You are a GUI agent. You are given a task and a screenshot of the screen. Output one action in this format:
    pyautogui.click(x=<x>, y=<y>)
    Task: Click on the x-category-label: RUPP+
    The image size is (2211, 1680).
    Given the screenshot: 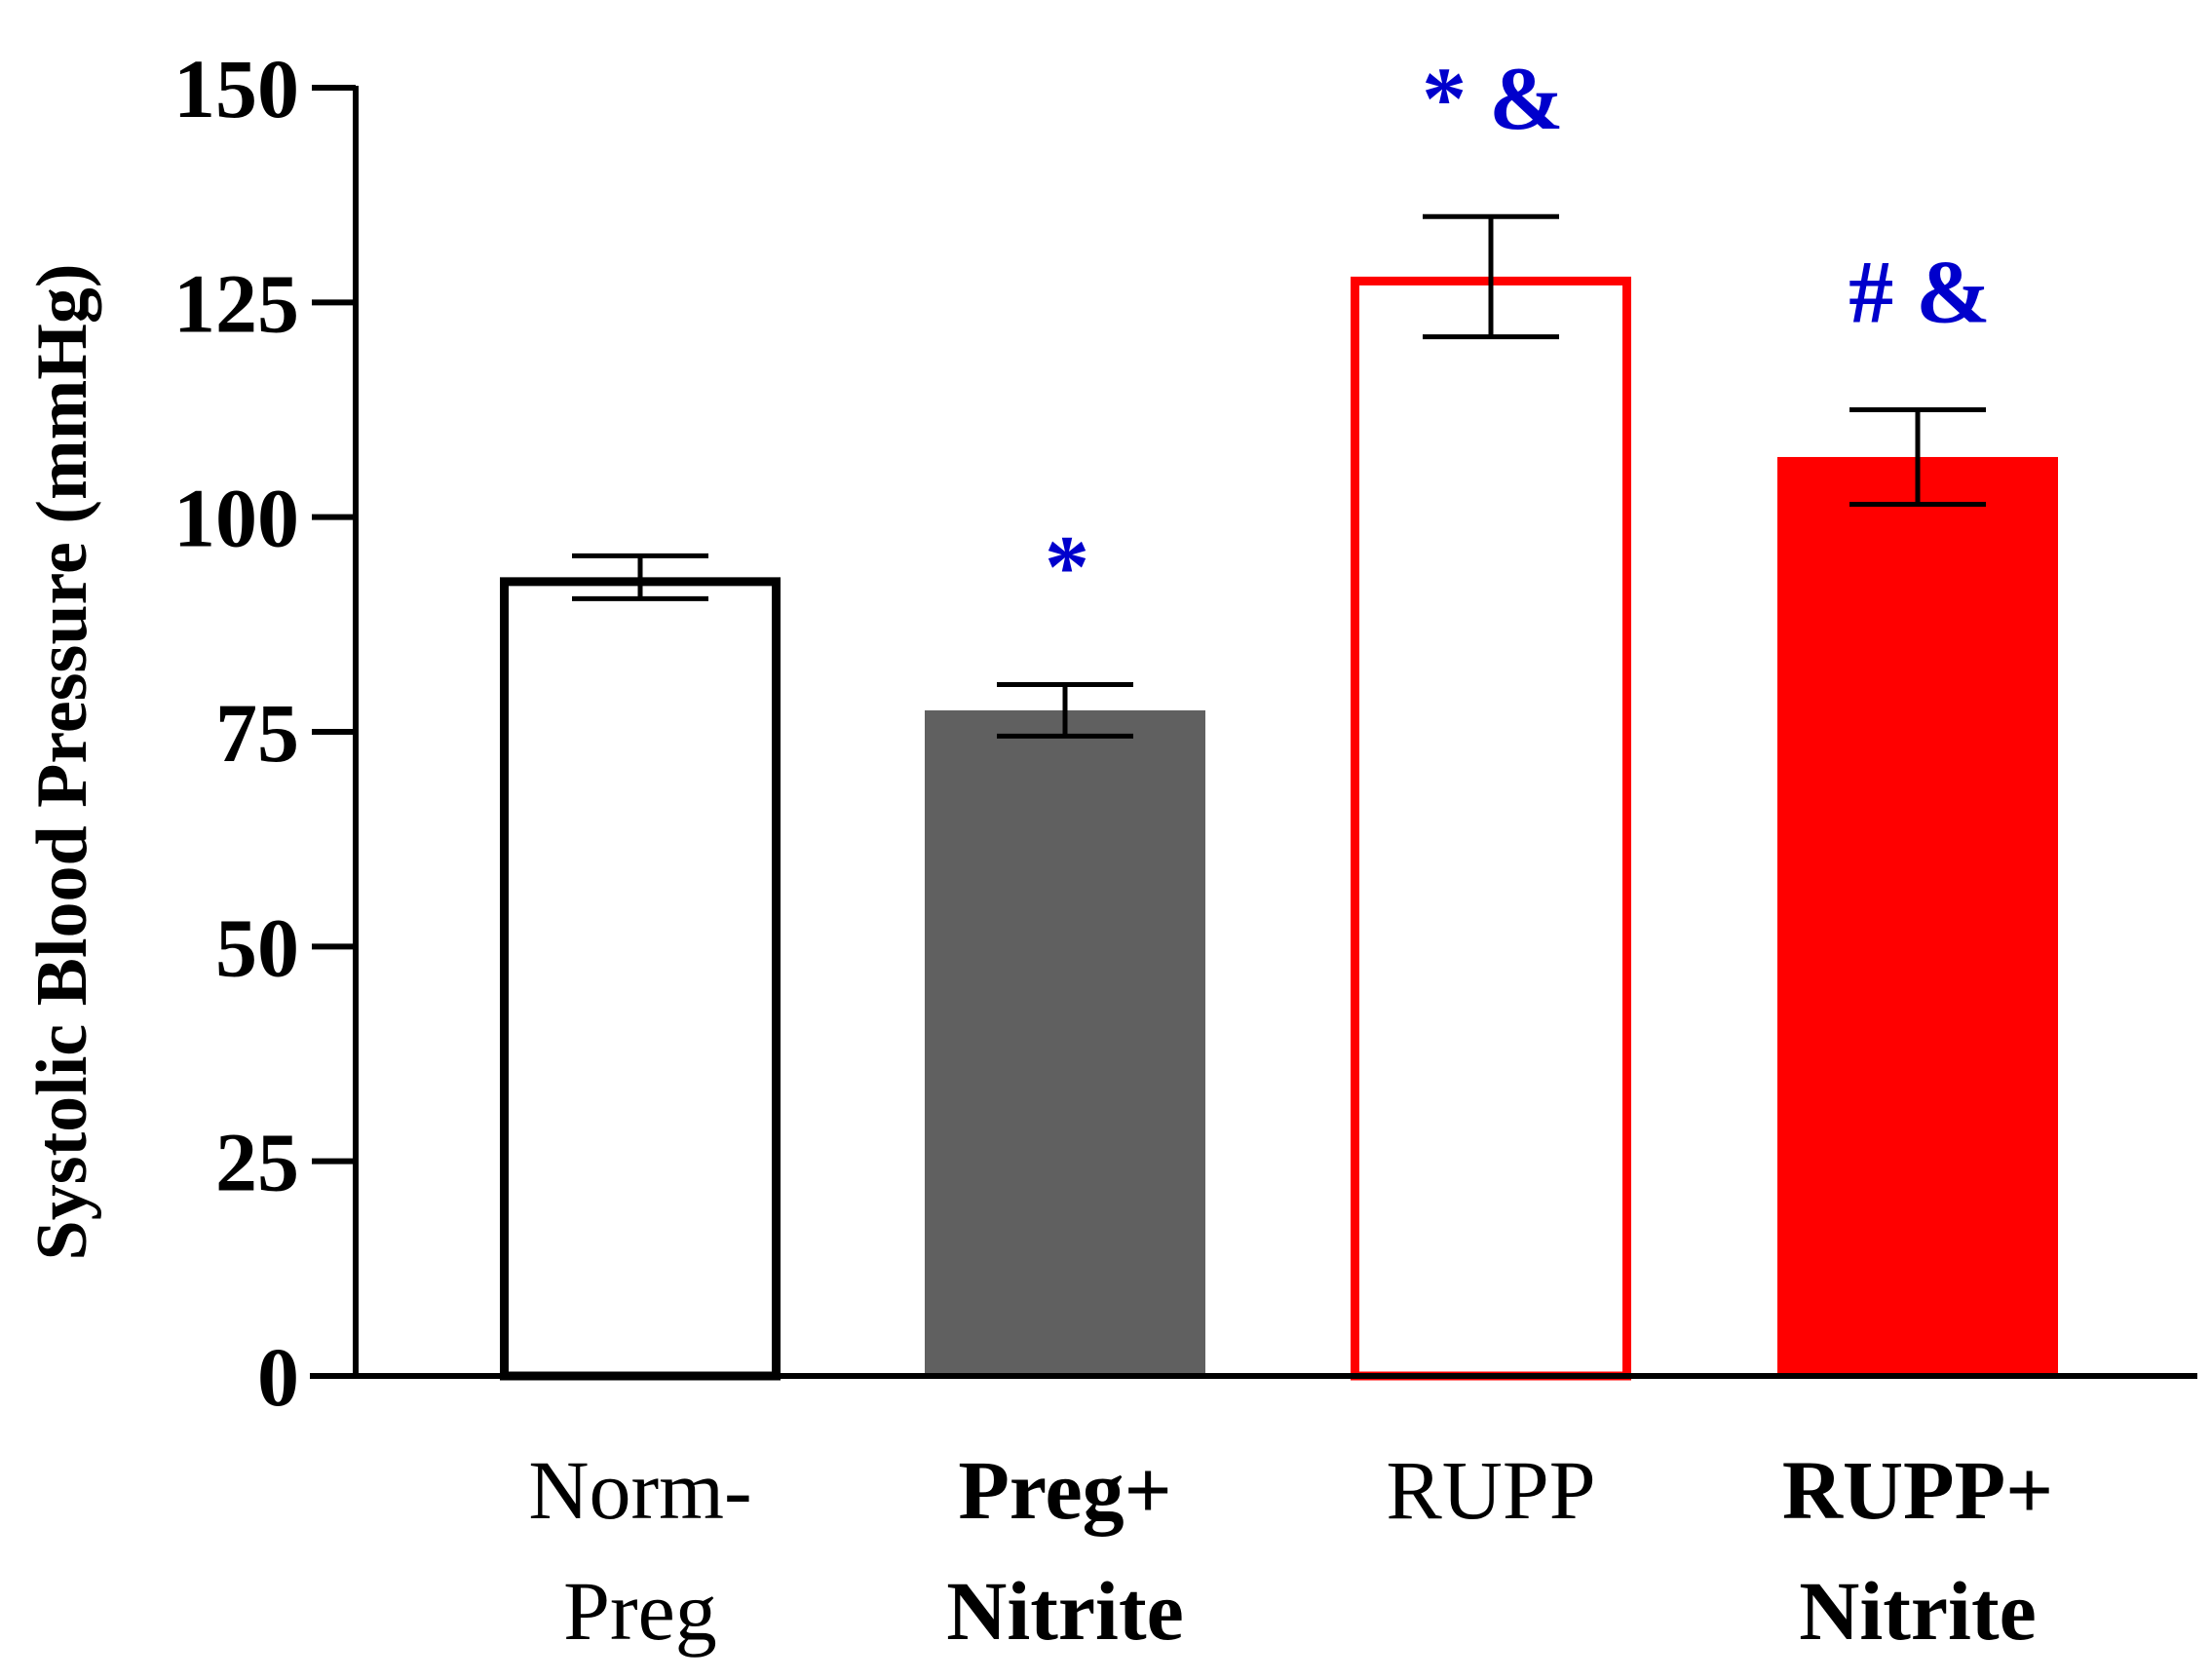 What is the action you would take?
    pyautogui.click(x=1918, y=1490)
    